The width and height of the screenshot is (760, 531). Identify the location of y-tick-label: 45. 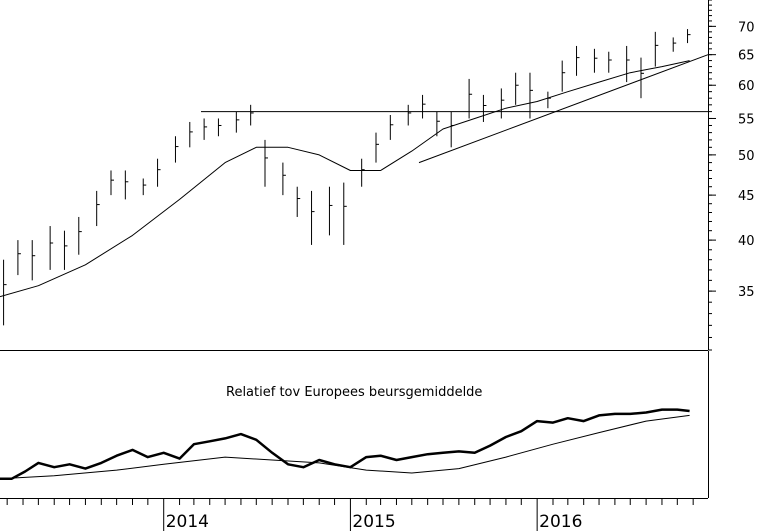
(746, 196).